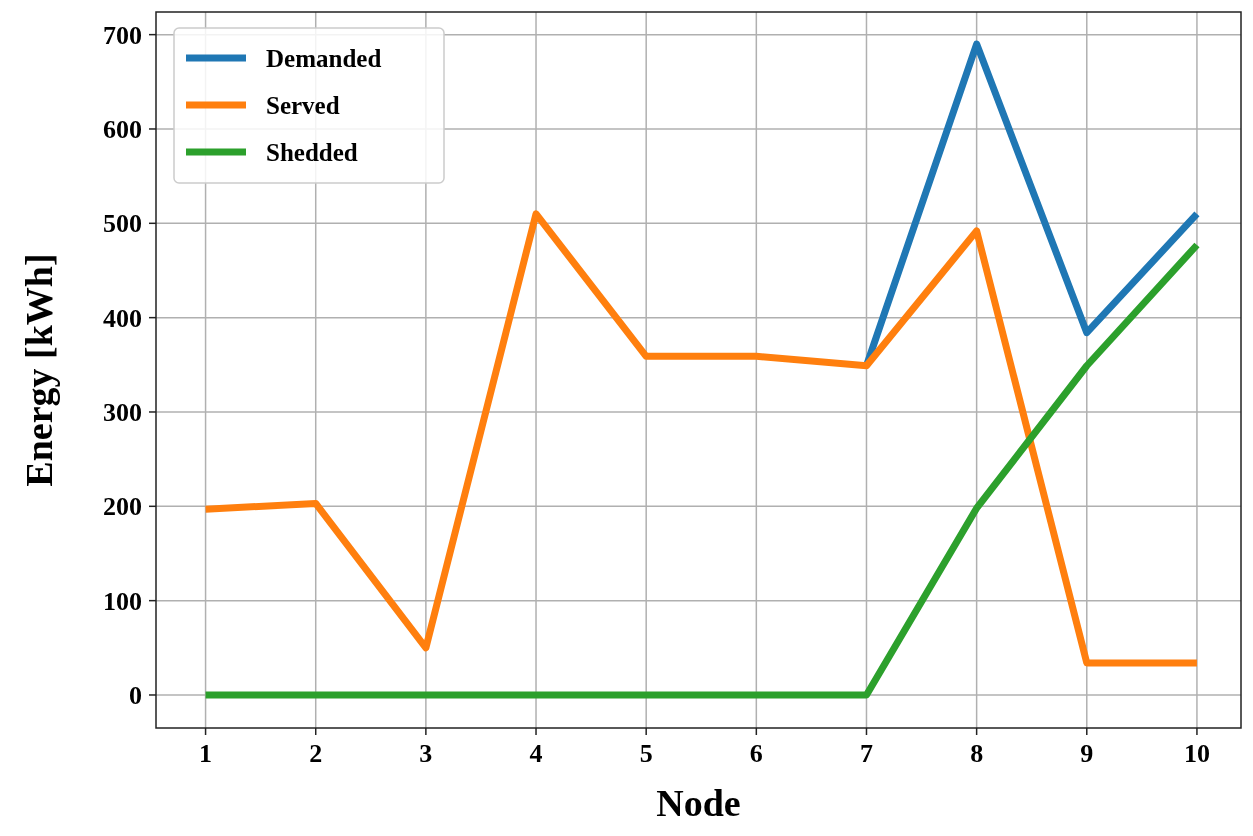 This screenshot has width=1253, height=836. I want to click on x-tick-label: 1, so click(206, 753).